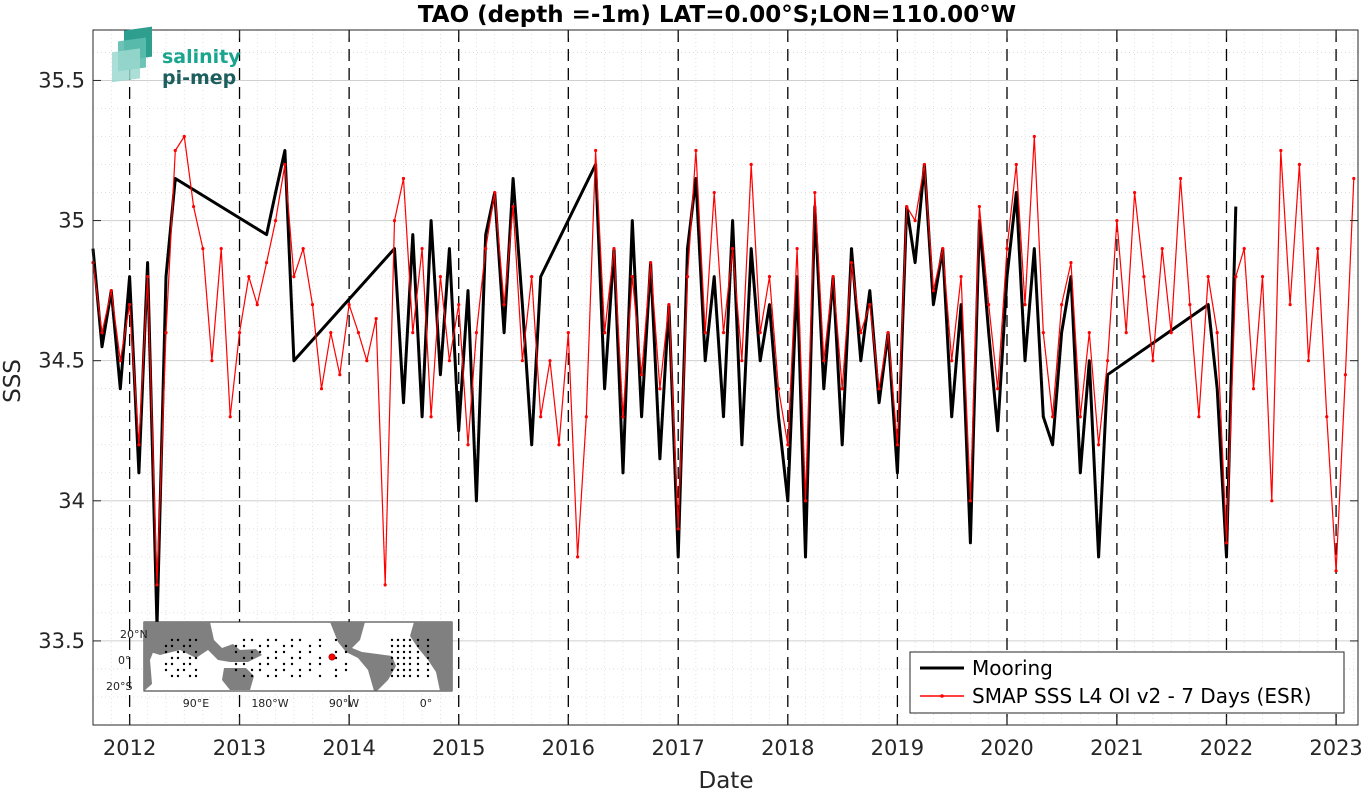 The width and height of the screenshot is (1367, 790). What do you see at coordinates (1127, 682) in the screenshot?
I see `legend: Mooring SMAP SSS L4 OI v2 - 7 Days (ESR)` at bounding box center [1127, 682].